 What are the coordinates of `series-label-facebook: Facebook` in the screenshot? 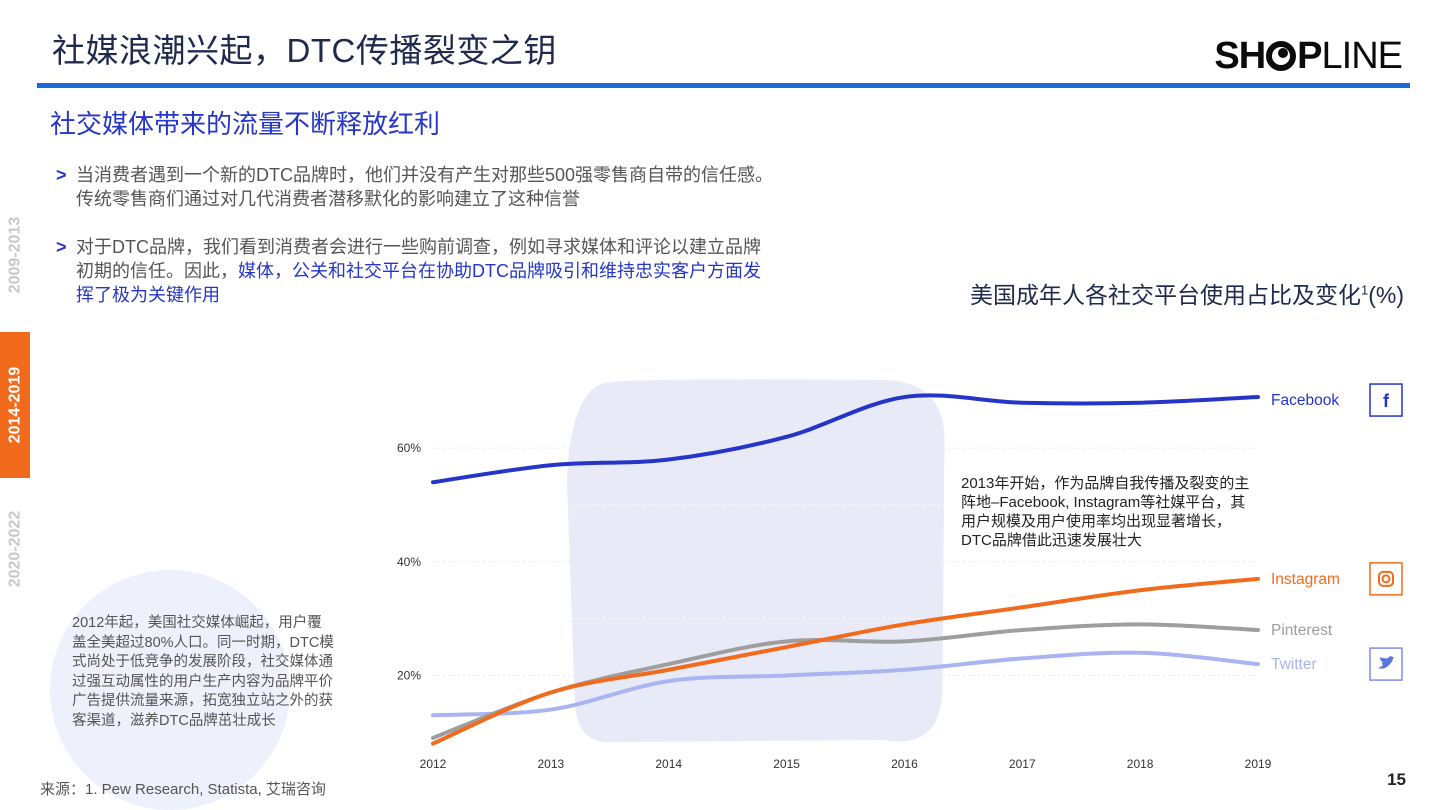 It's located at (1305, 400).